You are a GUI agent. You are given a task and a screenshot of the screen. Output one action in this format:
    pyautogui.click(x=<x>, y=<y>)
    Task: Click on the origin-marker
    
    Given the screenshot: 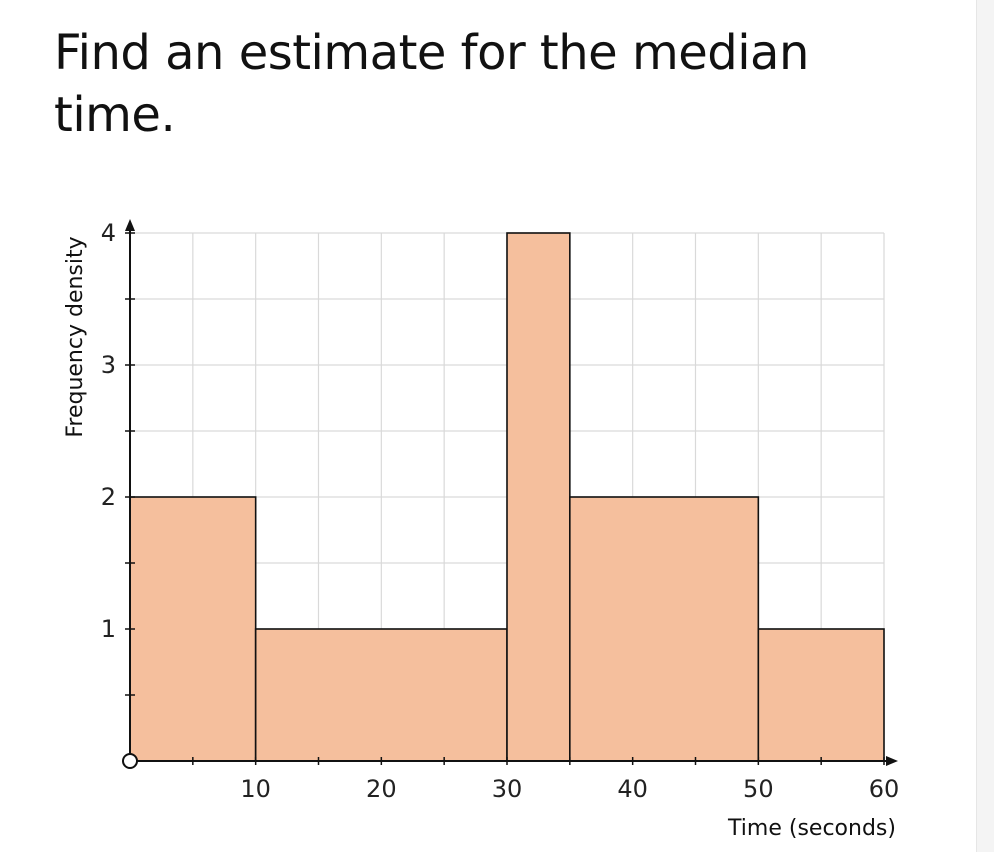 What is the action you would take?
    pyautogui.click(x=130, y=761)
    